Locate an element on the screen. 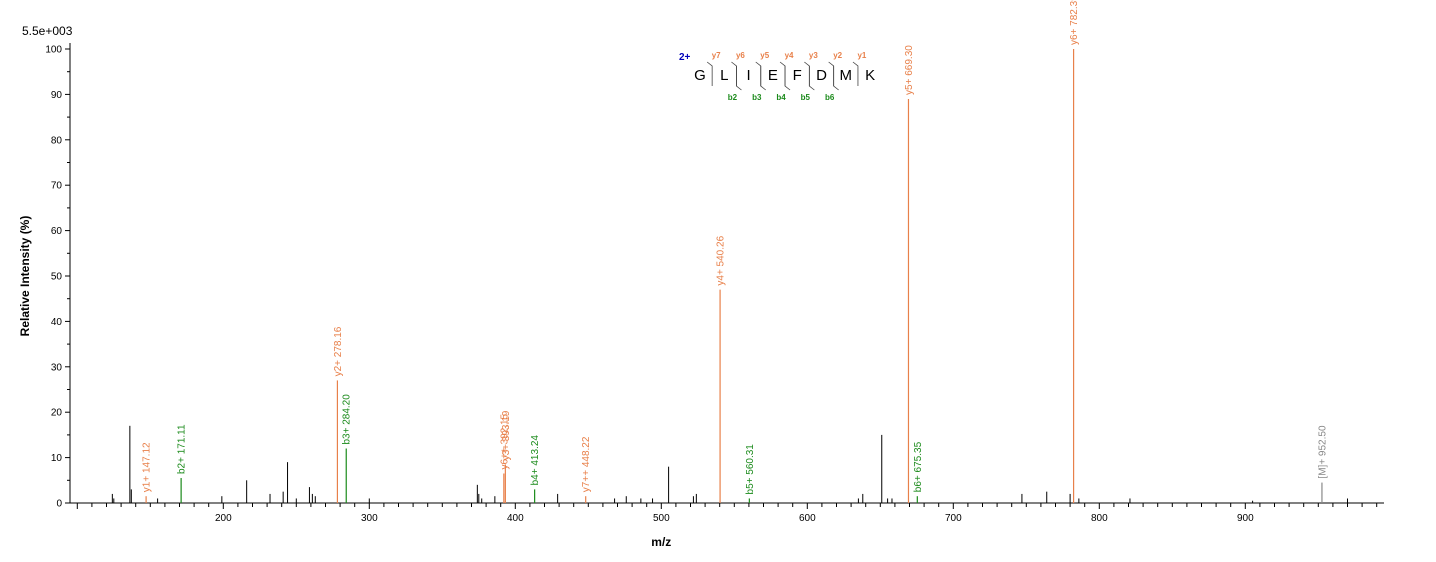 This screenshot has width=1436, height=562. b-ion-marker: b6 is located at coordinates (830, 97).